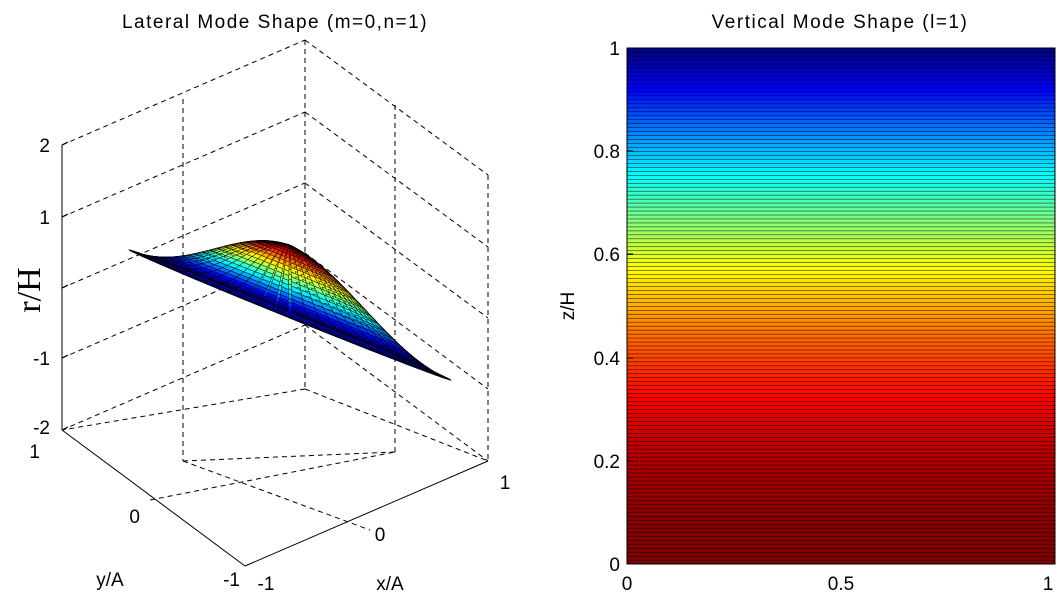  What do you see at coordinates (276, 495) in the screenshot?
I see `floor-mid-c` at bounding box center [276, 495].